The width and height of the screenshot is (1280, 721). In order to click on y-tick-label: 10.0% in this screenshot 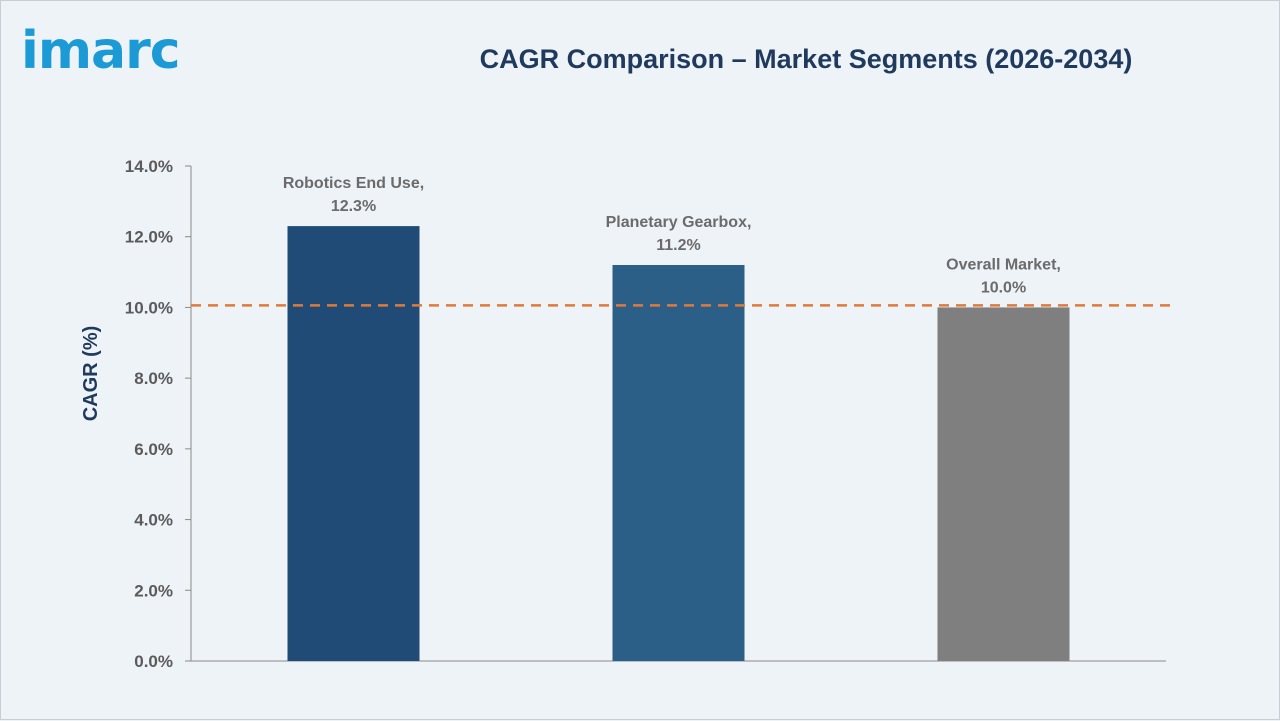, I will do `click(149, 307)`.